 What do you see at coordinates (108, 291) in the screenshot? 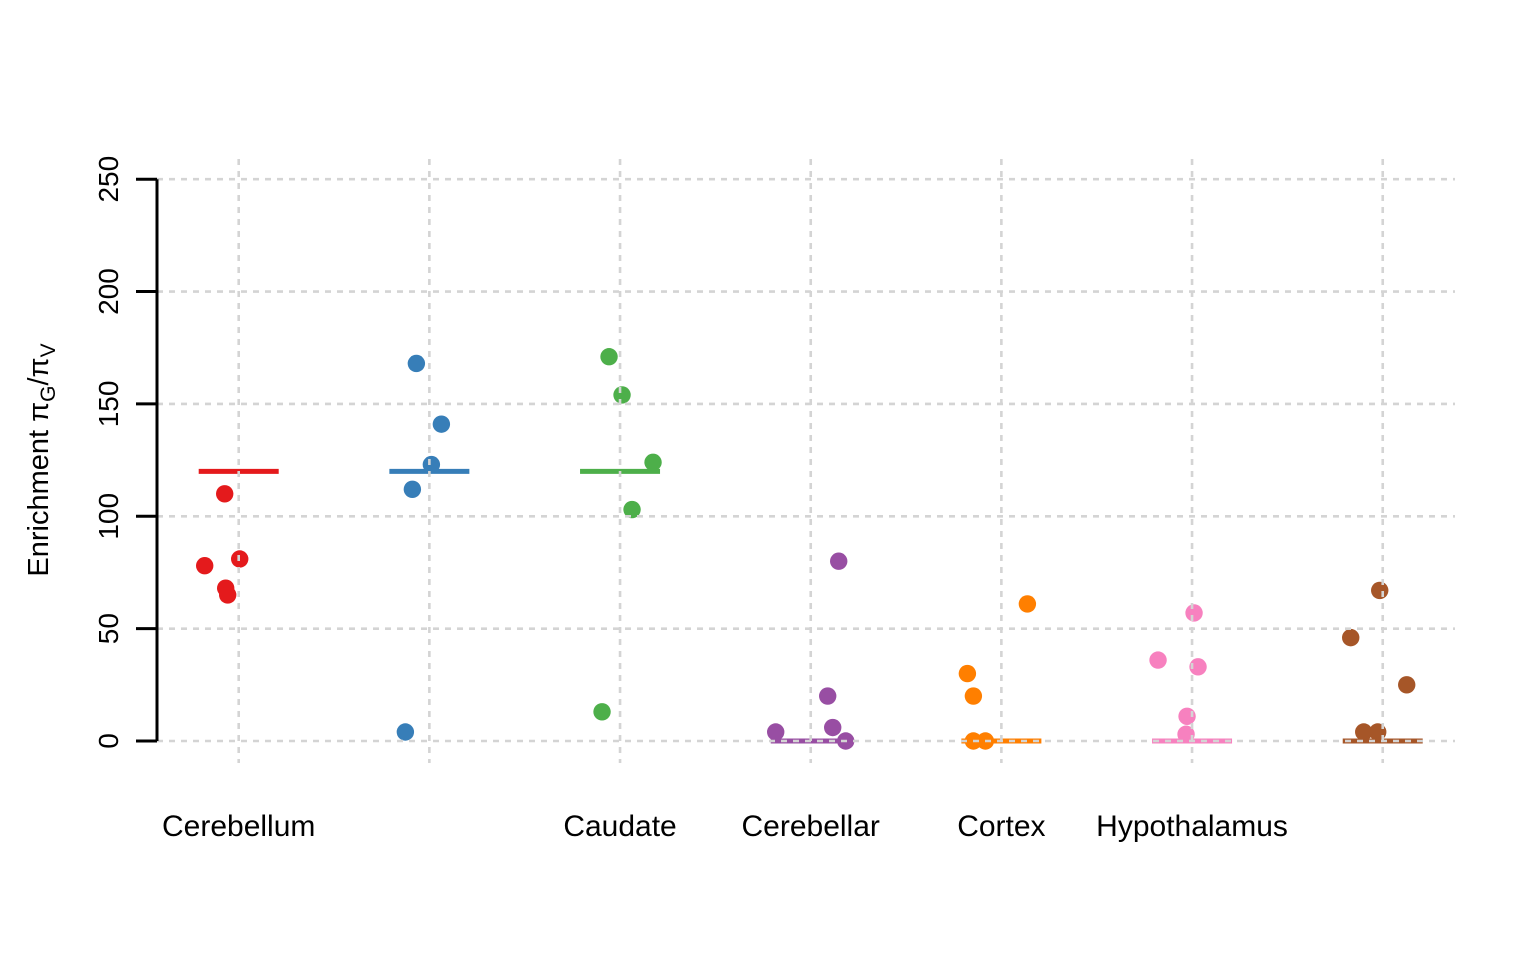
I see `y-tick-label: 200` at bounding box center [108, 291].